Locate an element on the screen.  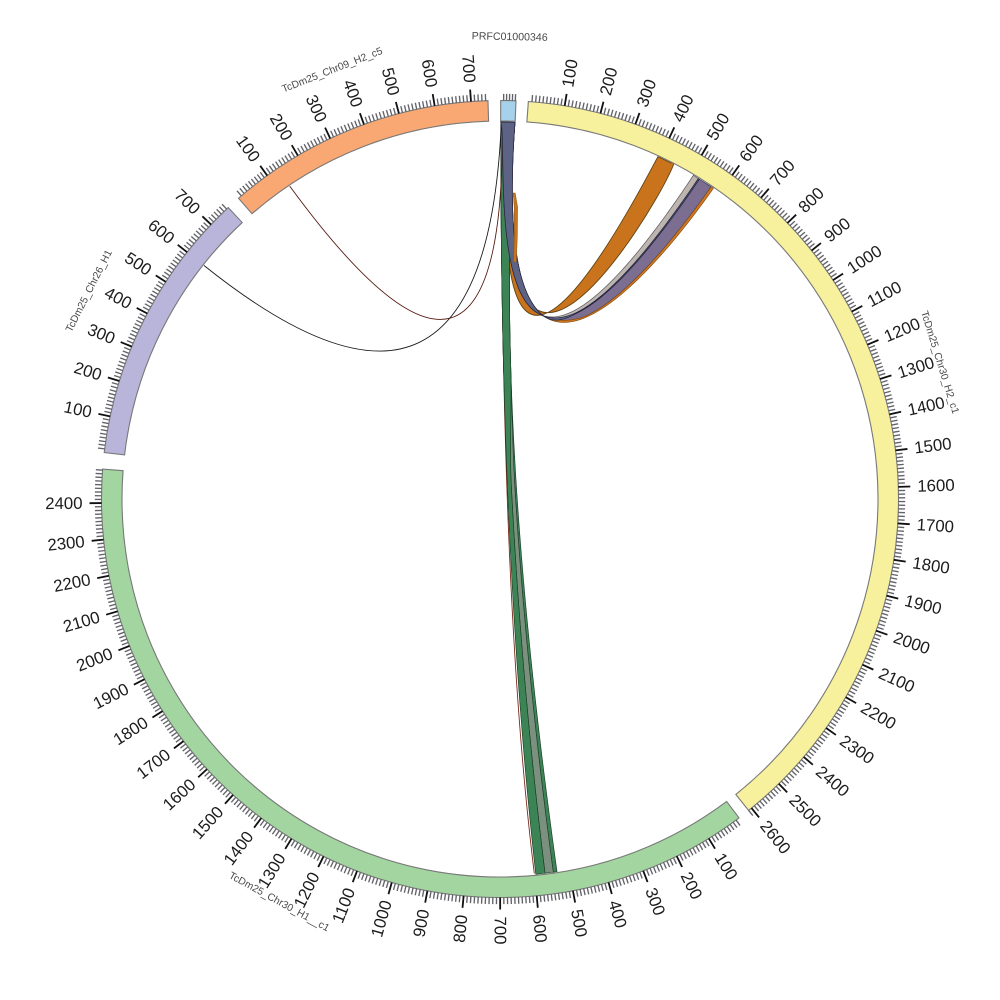
svg-text: PRFC01000346 is located at coordinates (510, 37).